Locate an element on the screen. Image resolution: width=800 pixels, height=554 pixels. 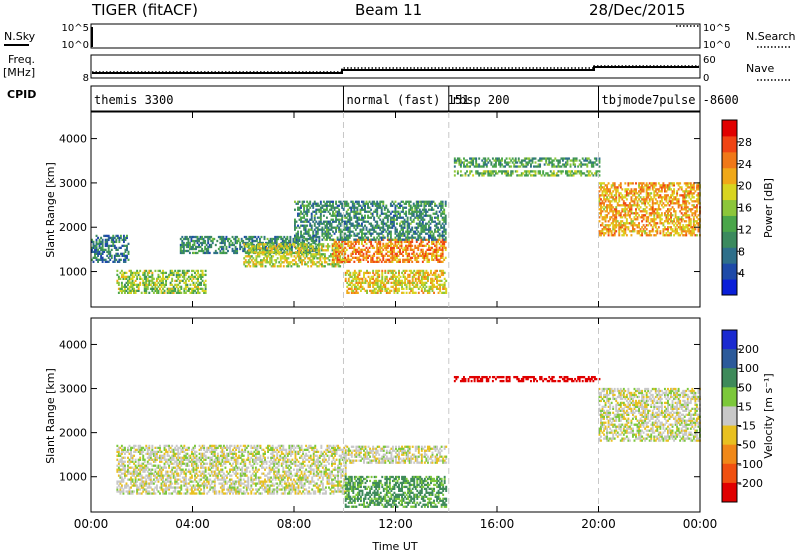
freq-unit-label: [MHz] is located at coordinates (19, 72).